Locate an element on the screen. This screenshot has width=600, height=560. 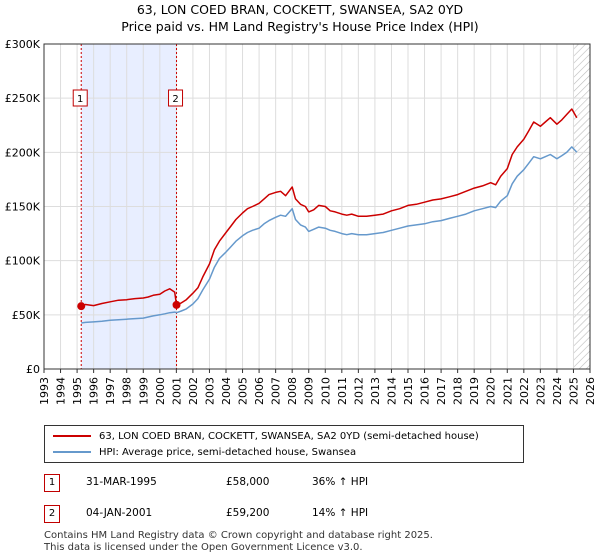
transaction-date: 31-MAR-1995 is located at coordinates (121, 482).